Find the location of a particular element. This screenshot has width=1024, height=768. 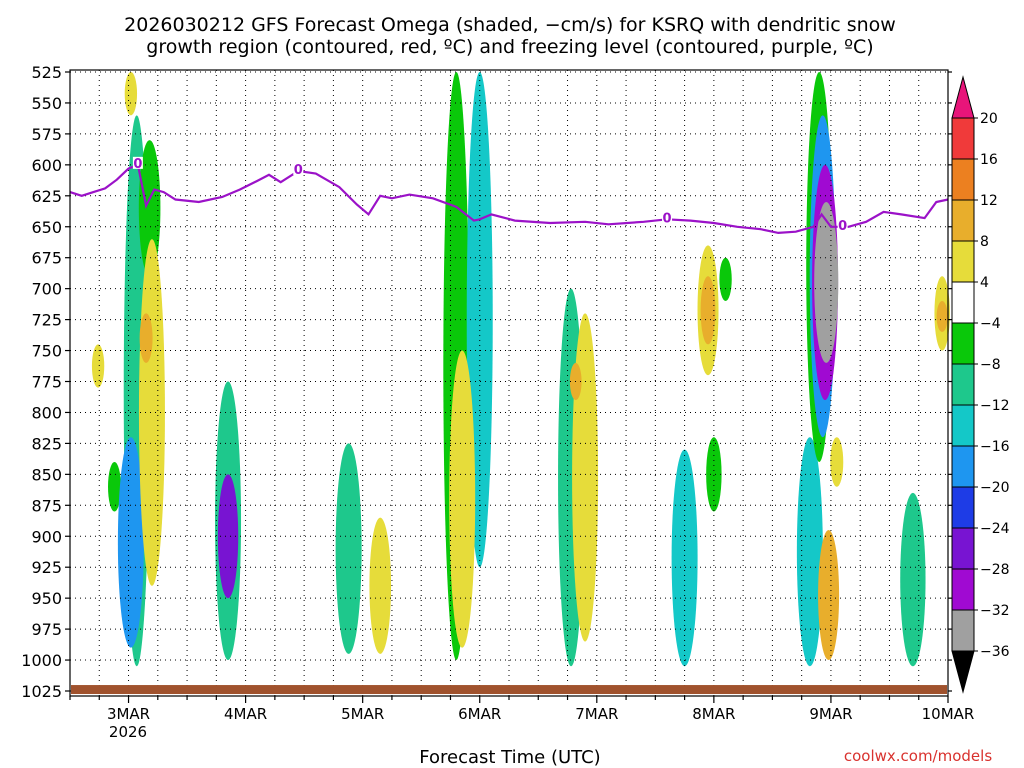

y-tick-label-575: 575 is located at coordinates (46, 134).